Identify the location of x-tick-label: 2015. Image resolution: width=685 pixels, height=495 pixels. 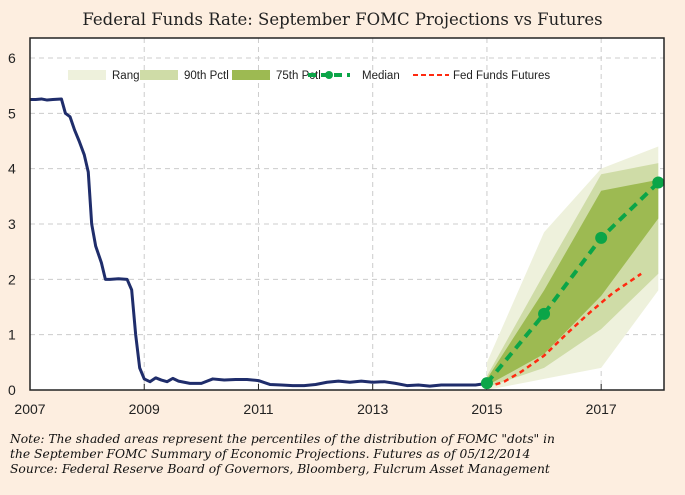
(486, 409).